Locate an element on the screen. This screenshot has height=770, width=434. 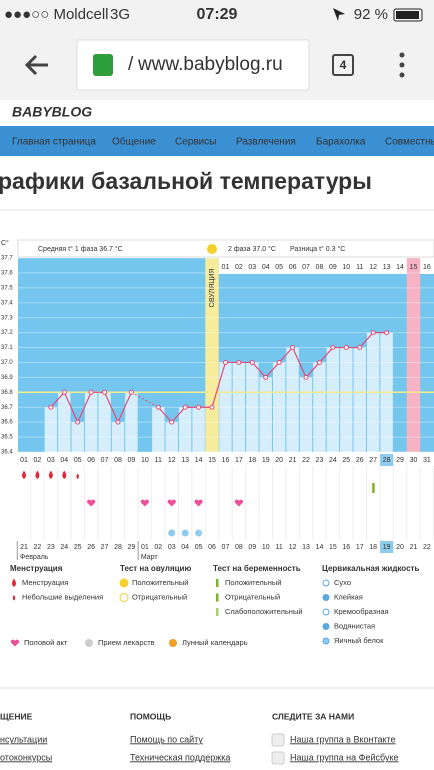
y-tick-label: 37.2 is located at coordinates (7, 333).